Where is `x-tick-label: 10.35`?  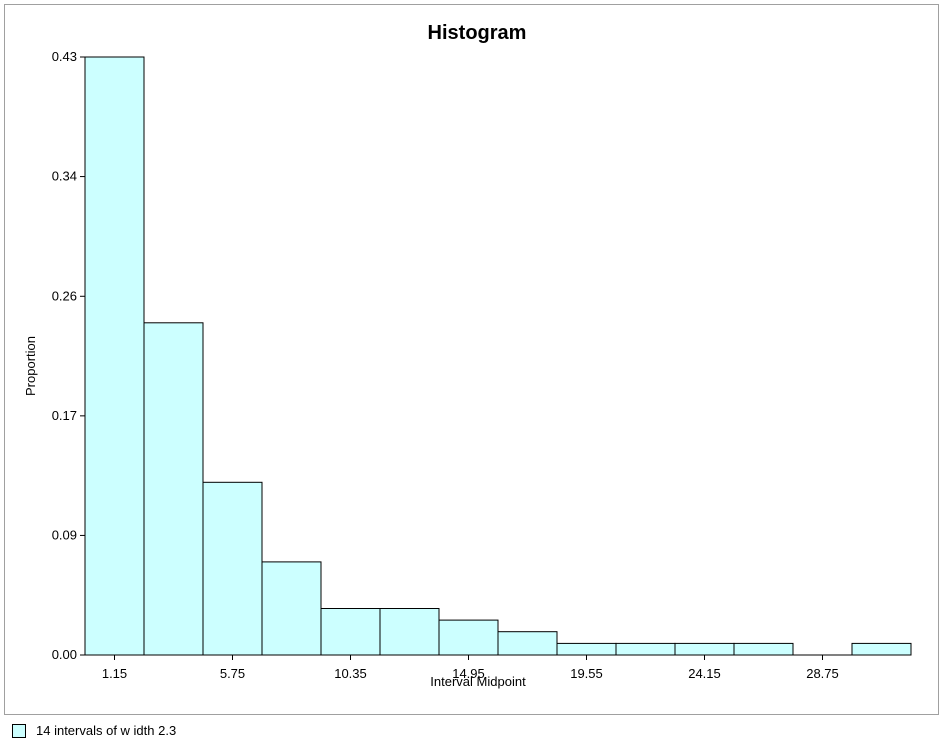
x-tick-label: 10.35 is located at coordinates (350, 673).